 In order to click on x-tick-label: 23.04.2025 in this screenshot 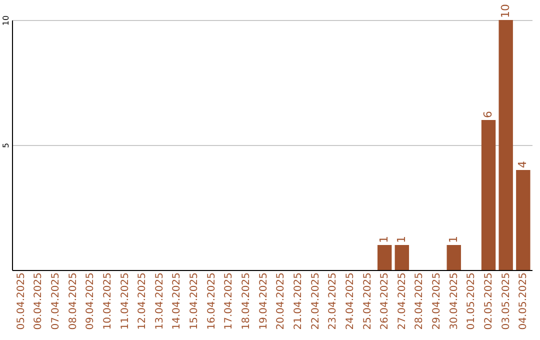, I will do `click(333, 301)`.